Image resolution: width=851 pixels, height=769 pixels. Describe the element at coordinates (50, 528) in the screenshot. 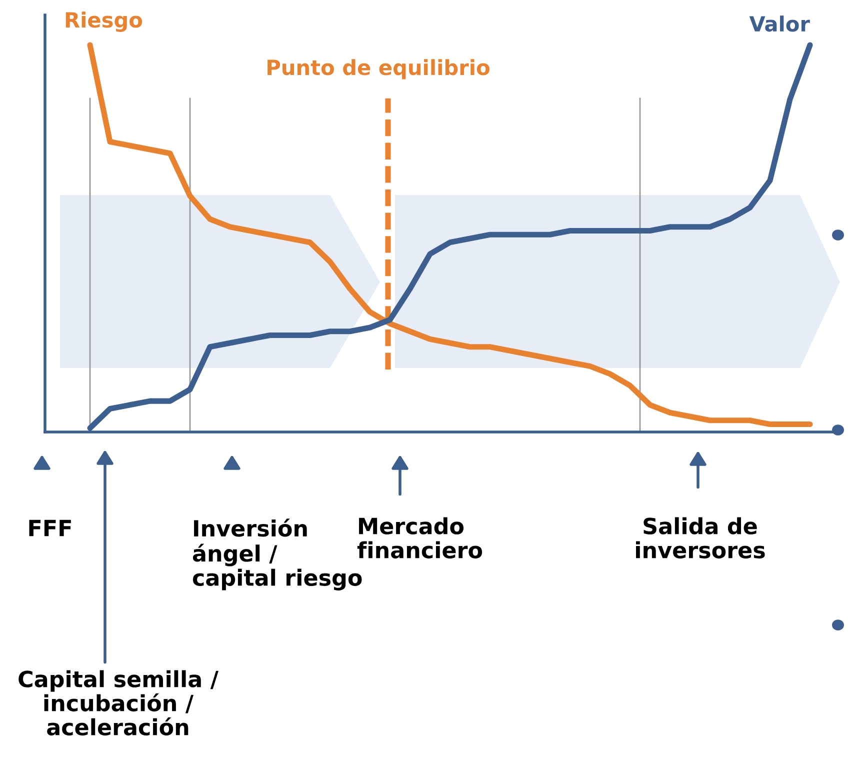

I see `text: FFF` at that location.